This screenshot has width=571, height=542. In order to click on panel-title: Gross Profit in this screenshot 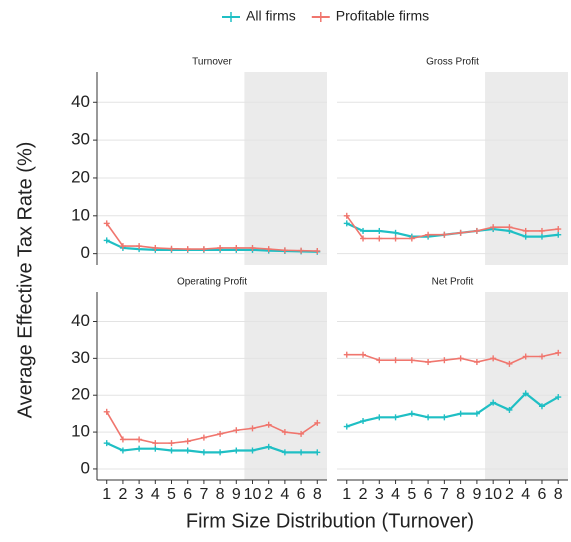, I will do `click(452, 62)`.